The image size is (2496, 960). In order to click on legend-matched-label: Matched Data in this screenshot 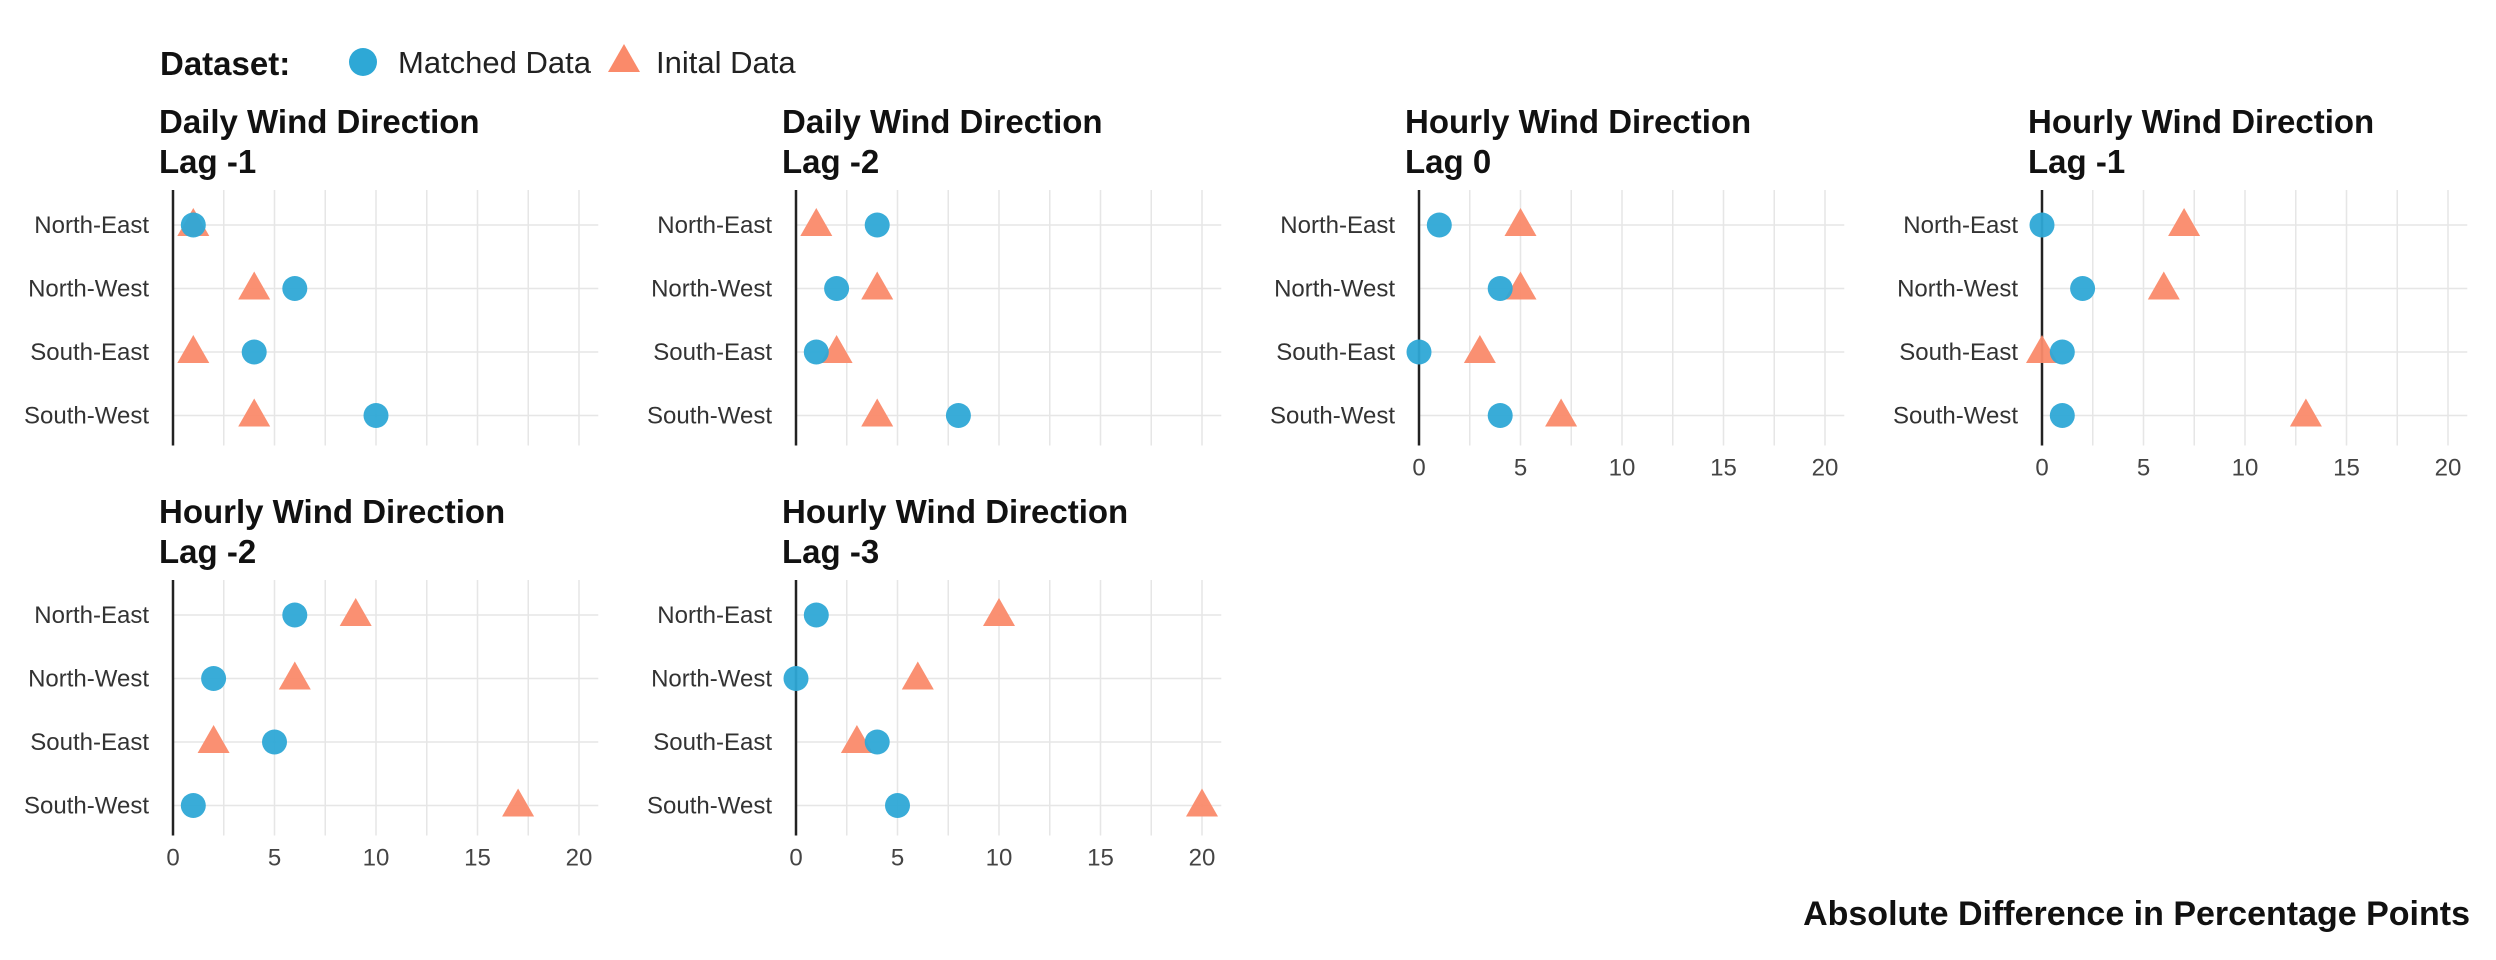, I will do `click(495, 62)`.